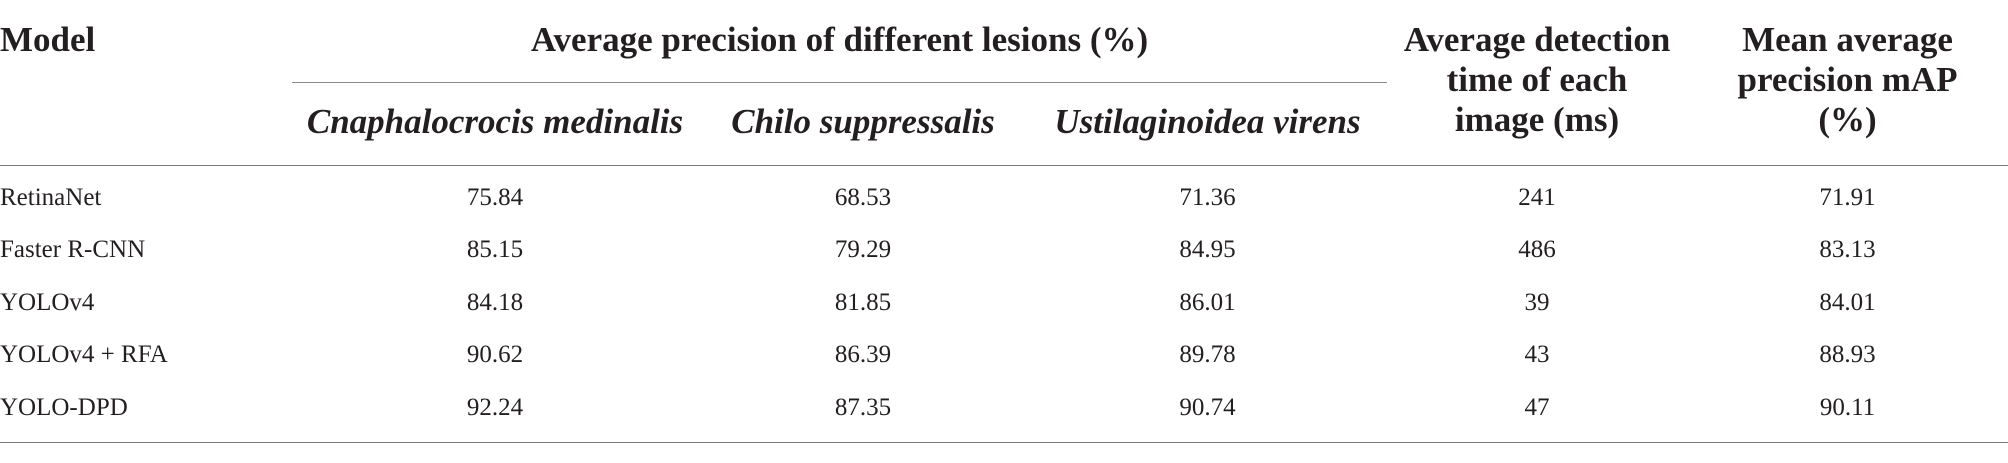 The height and width of the screenshot is (463, 2008). I want to click on cell-ustilaginoidea: 90.74, so click(1208, 412).